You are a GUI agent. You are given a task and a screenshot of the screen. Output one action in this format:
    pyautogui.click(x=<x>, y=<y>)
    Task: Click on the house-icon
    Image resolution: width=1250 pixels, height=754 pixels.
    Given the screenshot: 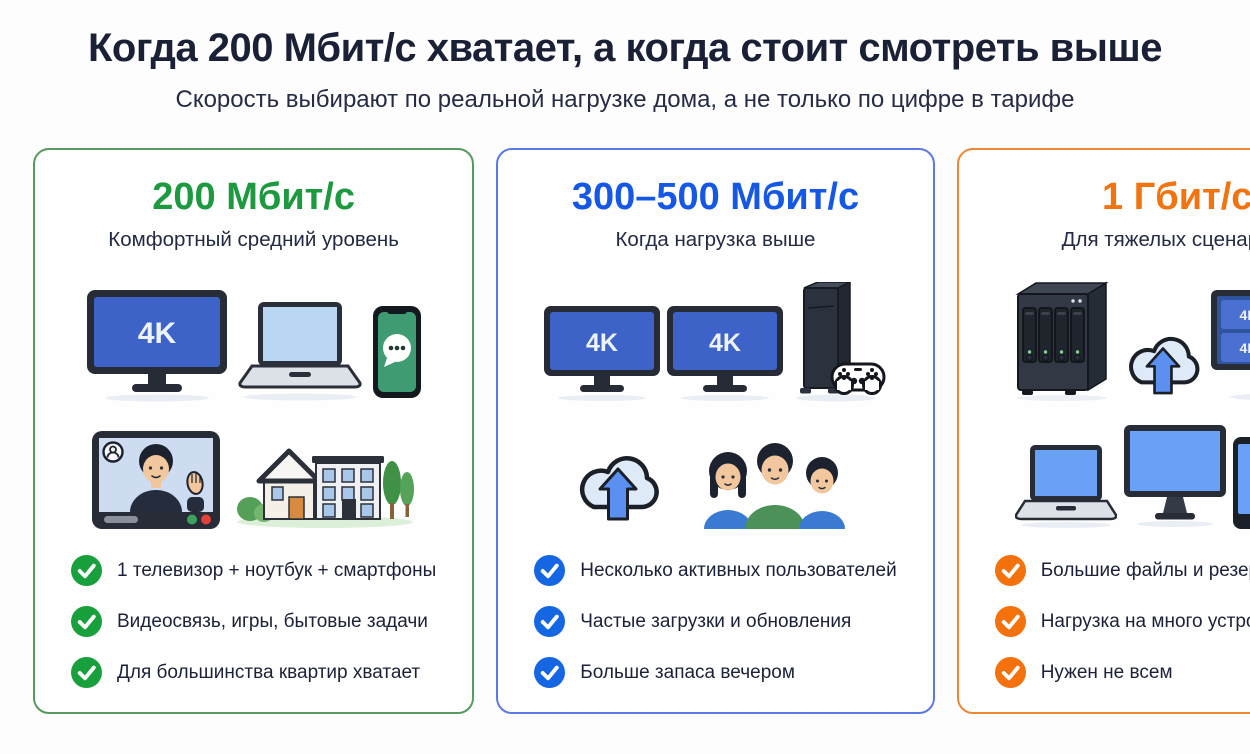 What is the action you would take?
    pyautogui.click(x=325, y=488)
    